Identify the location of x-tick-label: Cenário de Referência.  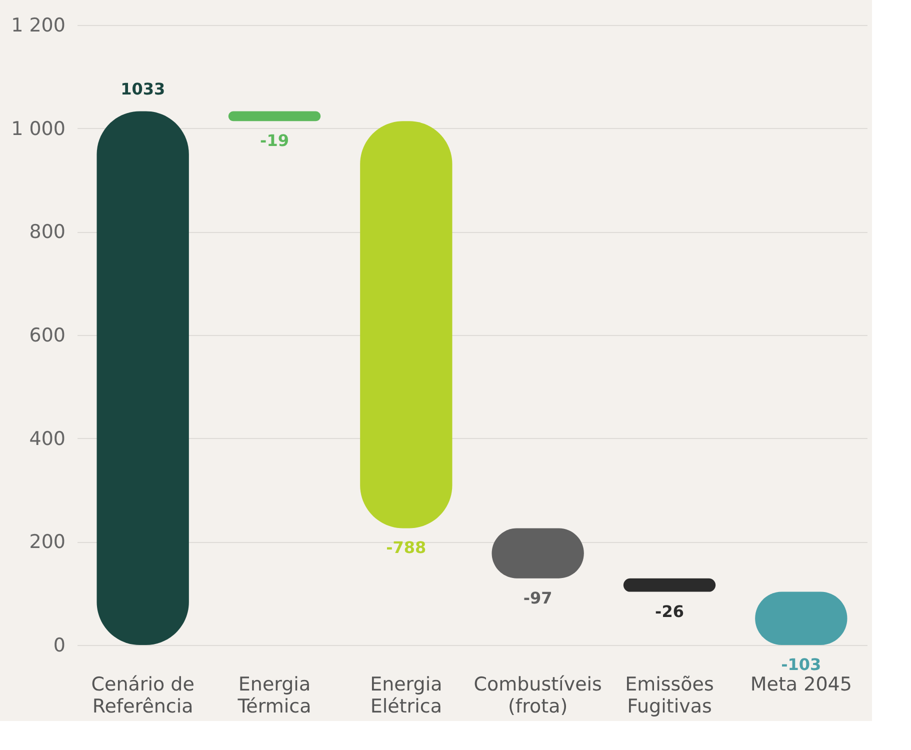
(142, 696).